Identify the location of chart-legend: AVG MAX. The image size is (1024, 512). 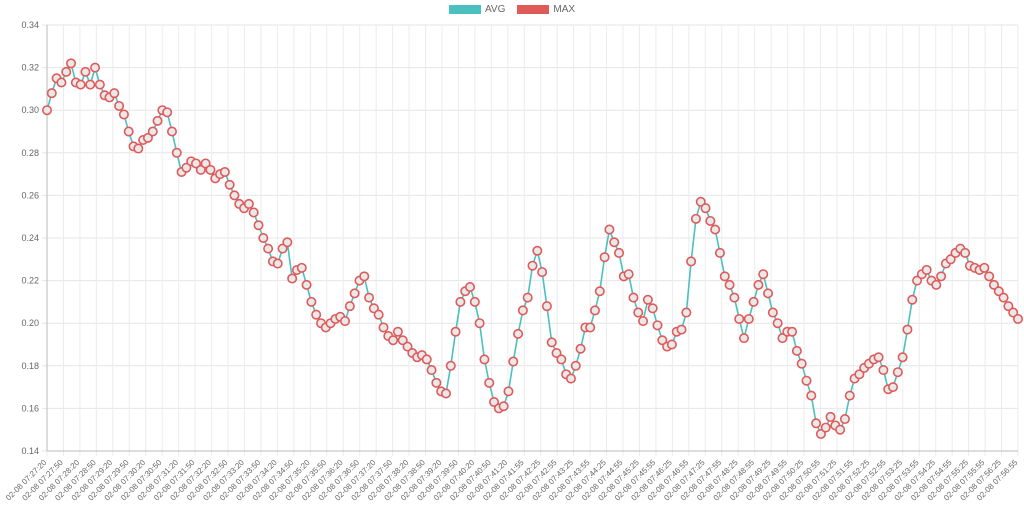
(512, 9).